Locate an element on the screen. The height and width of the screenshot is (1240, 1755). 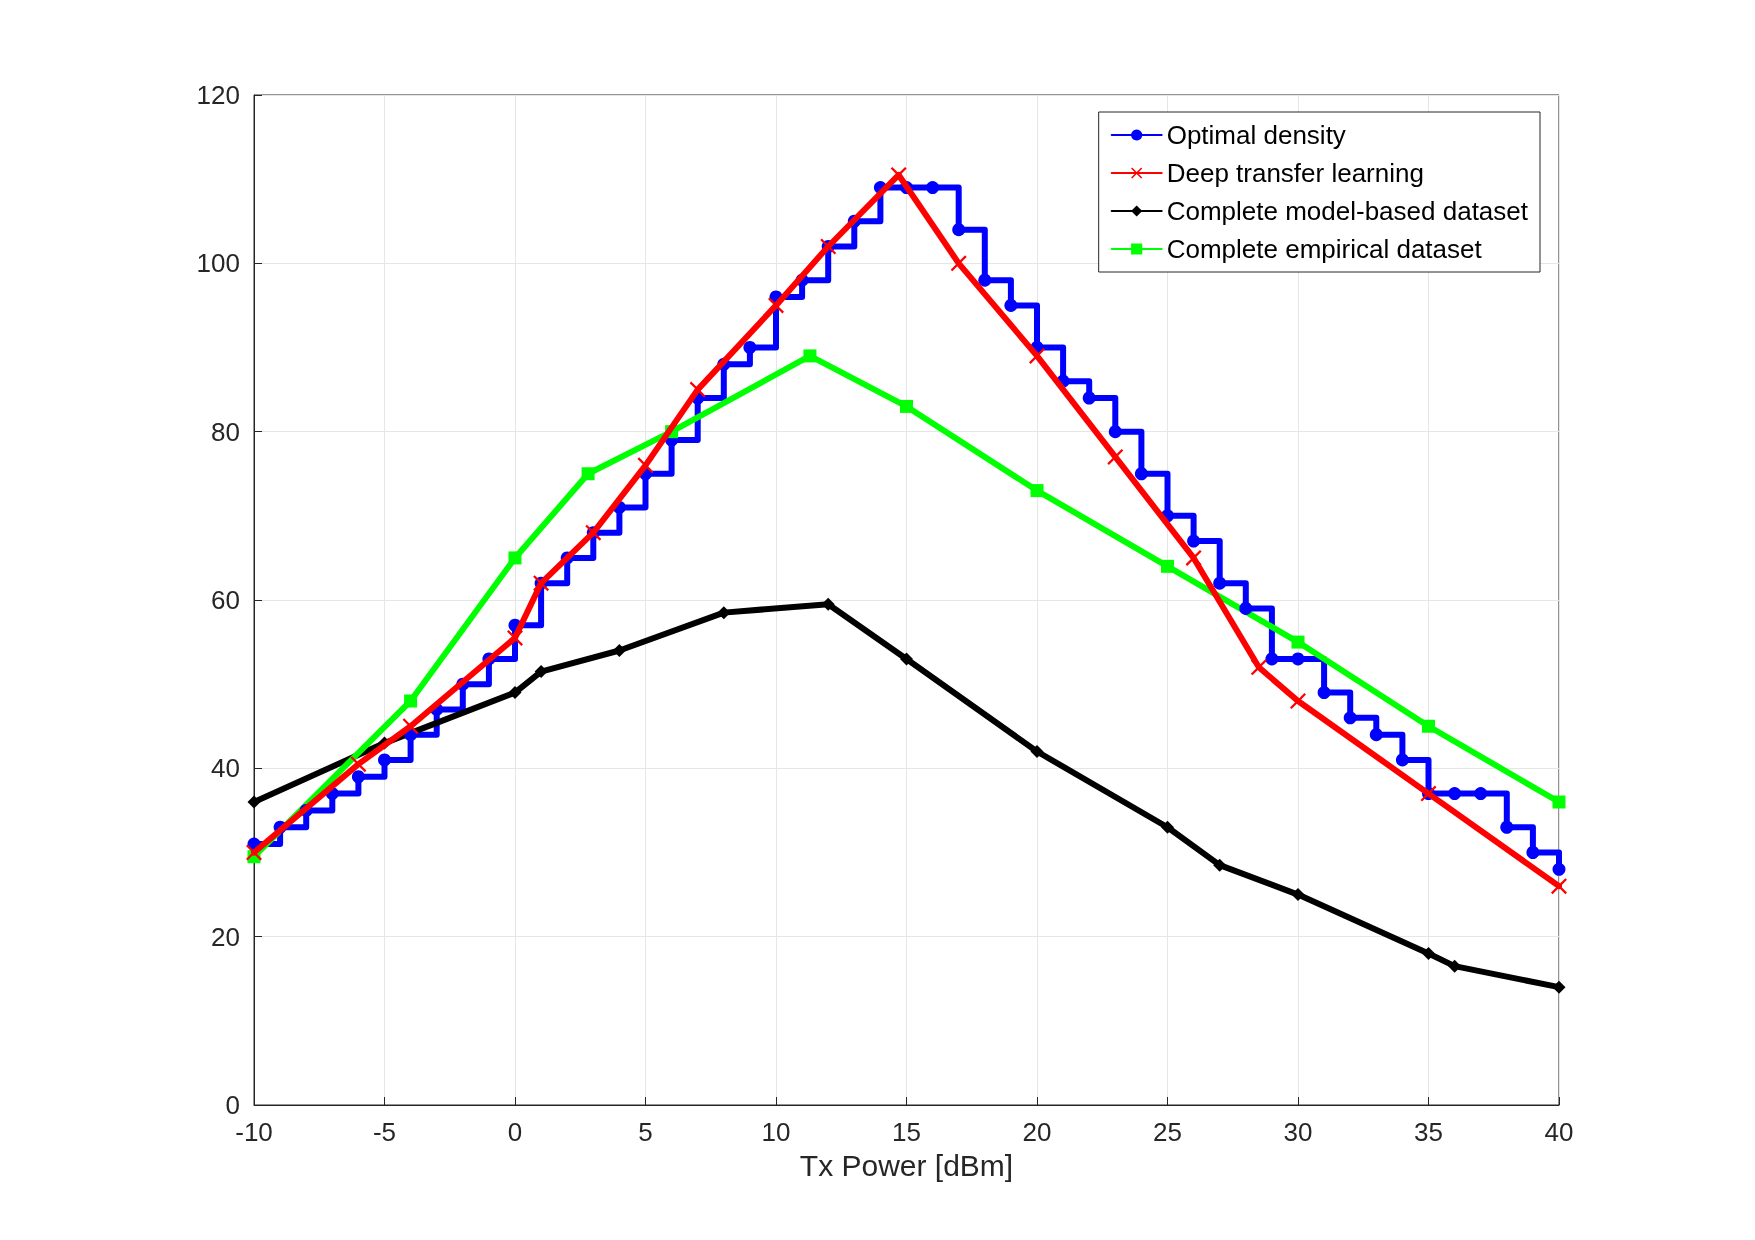
x-tick-label: 20 is located at coordinates (1037, 1132).